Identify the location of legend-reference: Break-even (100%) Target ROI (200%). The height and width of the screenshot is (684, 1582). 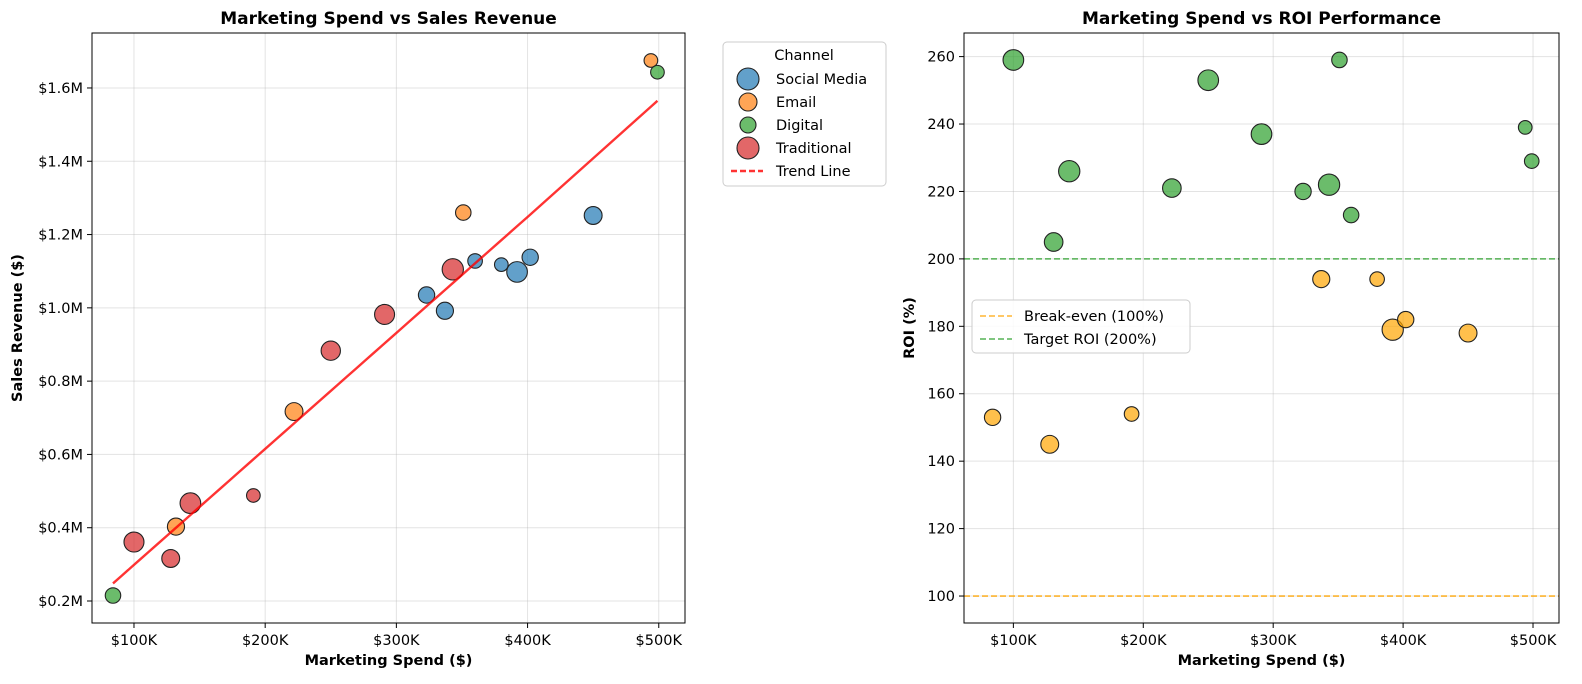
(1081, 326).